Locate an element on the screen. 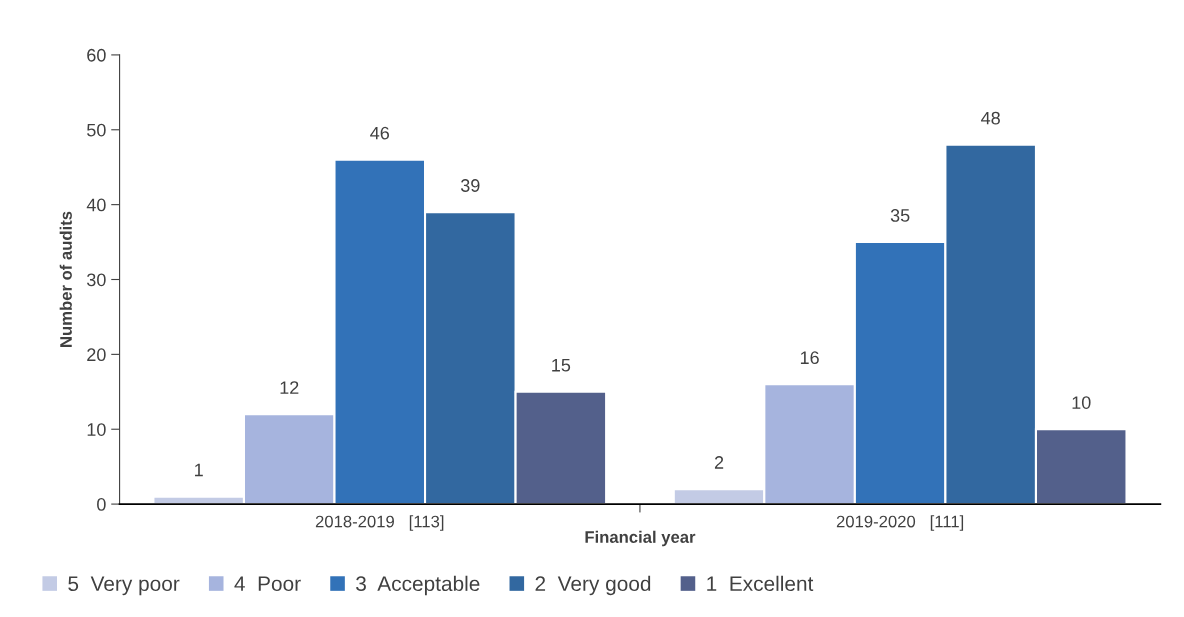 The height and width of the screenshot is (617, 1184). y-tick-label: 10 is located at coordinates (96, 429).